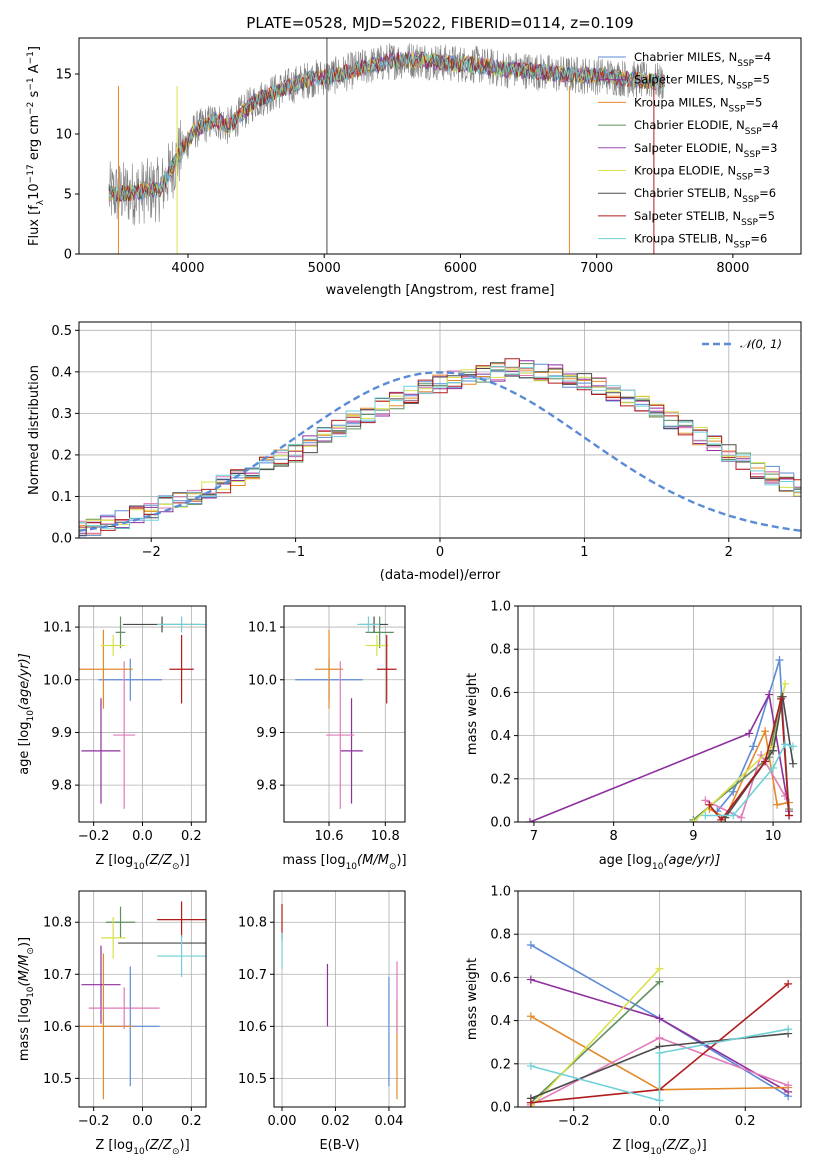 The image size is (819, 1170). What do you see at coordinates (57, 1079) in the screenshot?
I see `mass-vs-z-ytick-label: 10.5` at bounding box center [57, 1079].